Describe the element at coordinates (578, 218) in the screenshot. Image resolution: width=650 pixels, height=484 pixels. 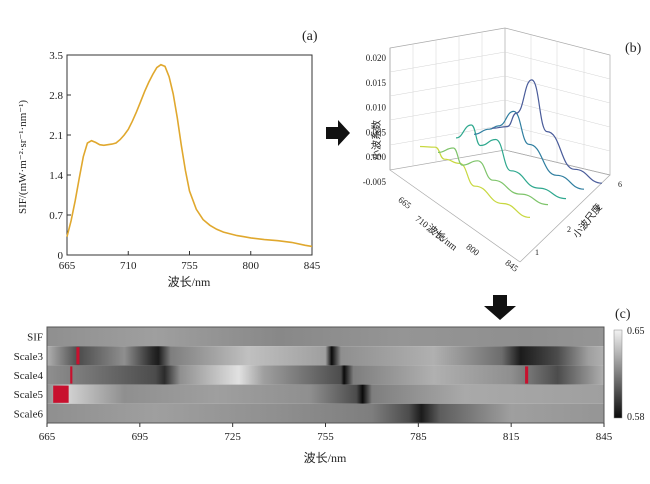
I see `panel-b-y-ticks: 1 2 4 6` at that location.